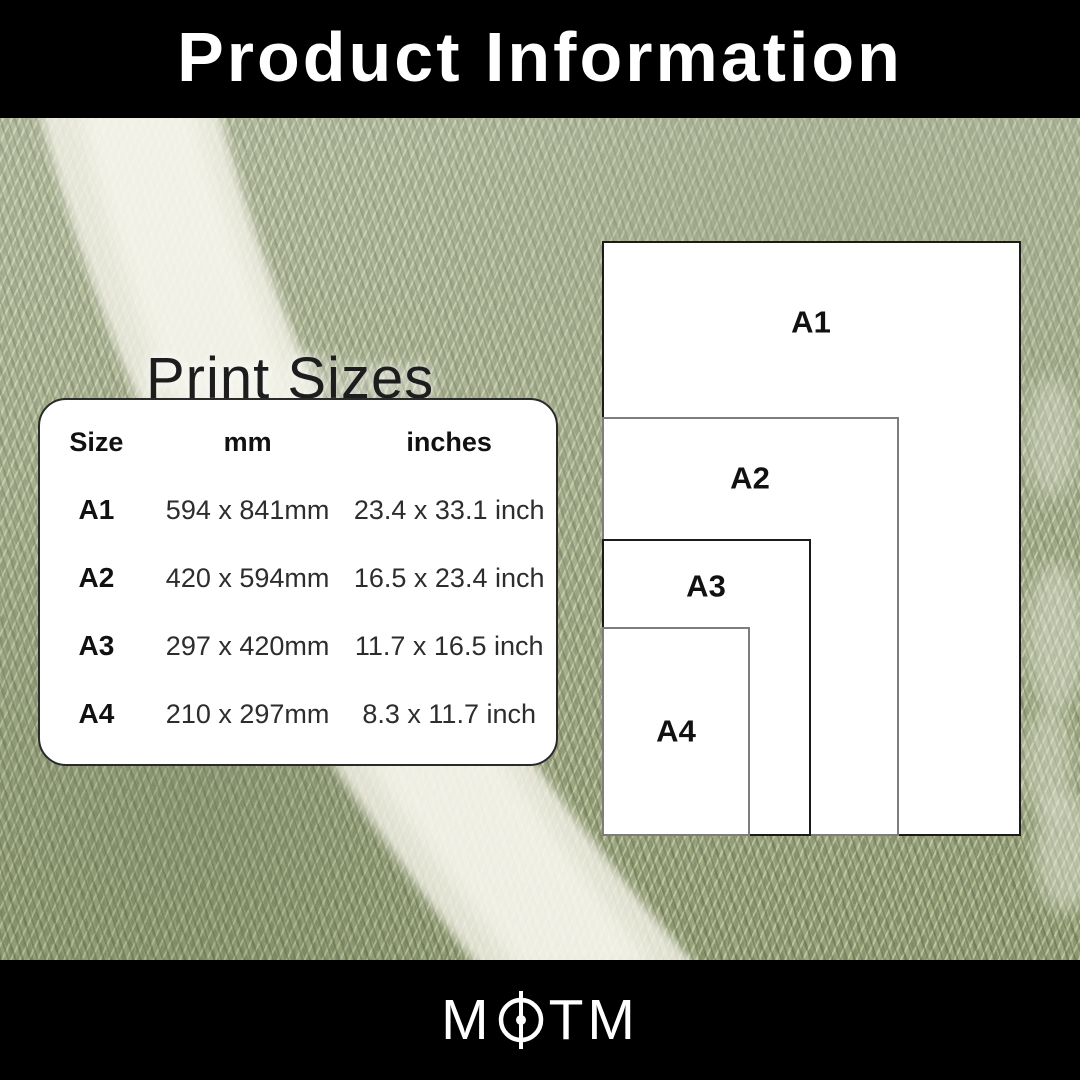  Describe the element at coordinates (750, 478) in the screenshot. I see `paper-label-a2: A2` at that location.